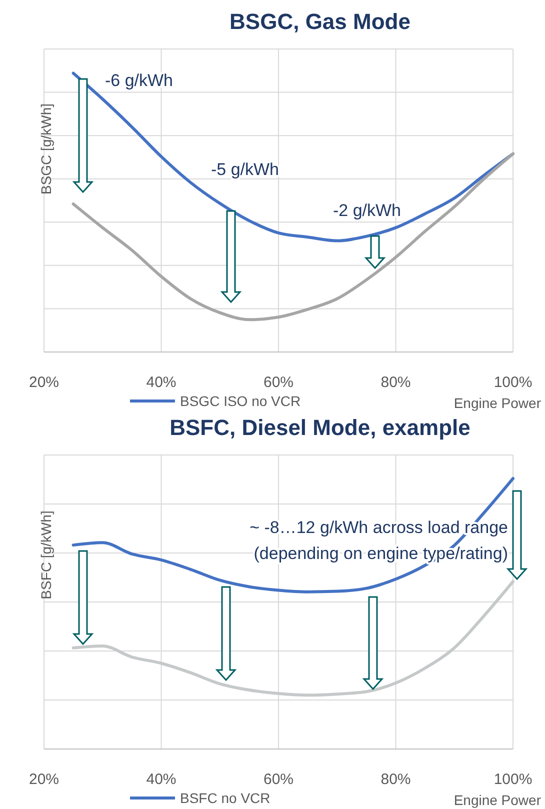 The width and height of the screenshot is (545, 809). Describe the element at coordinates (320, 427) in the screenshot. I see `chart-title: BSFC, Diesel Mode, example` at that location.